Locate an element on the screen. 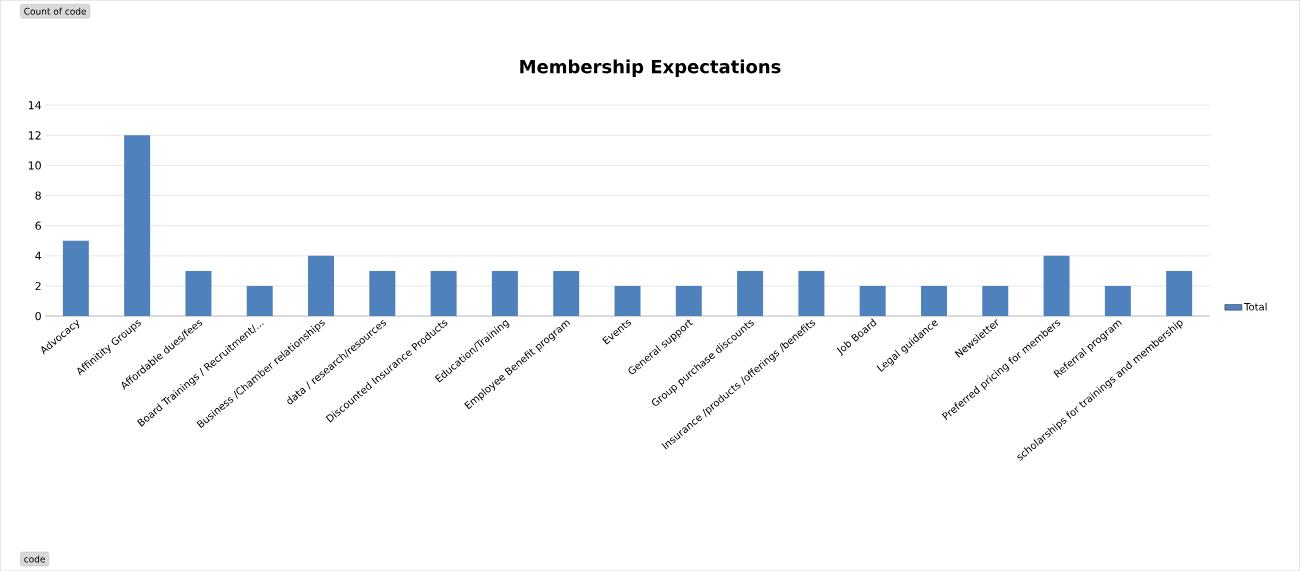 This screenshot has height=571, width=1300. text: Count of code is located at coordinates (55, 11).